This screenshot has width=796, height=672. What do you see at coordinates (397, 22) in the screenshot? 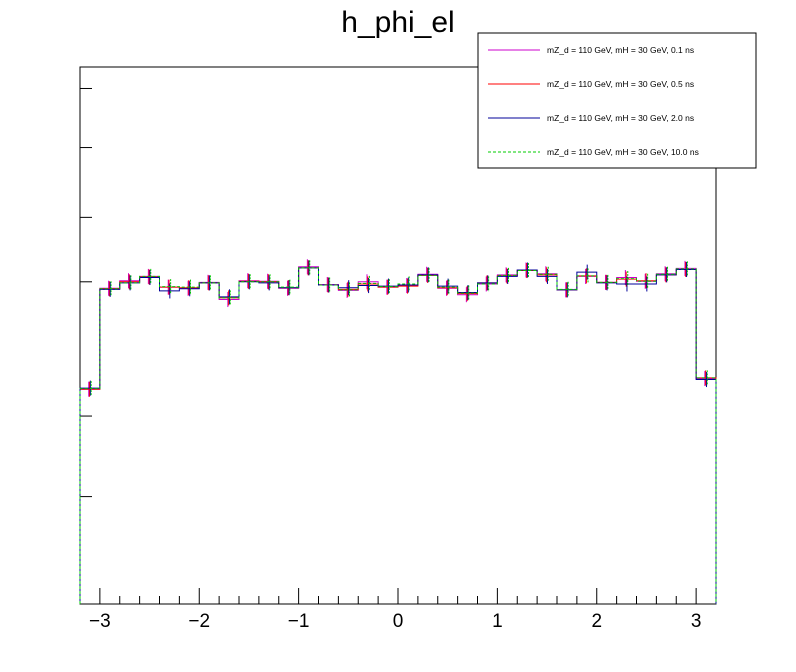
I see `chart-title: h_phi_el` at bounding box center [397, 22].